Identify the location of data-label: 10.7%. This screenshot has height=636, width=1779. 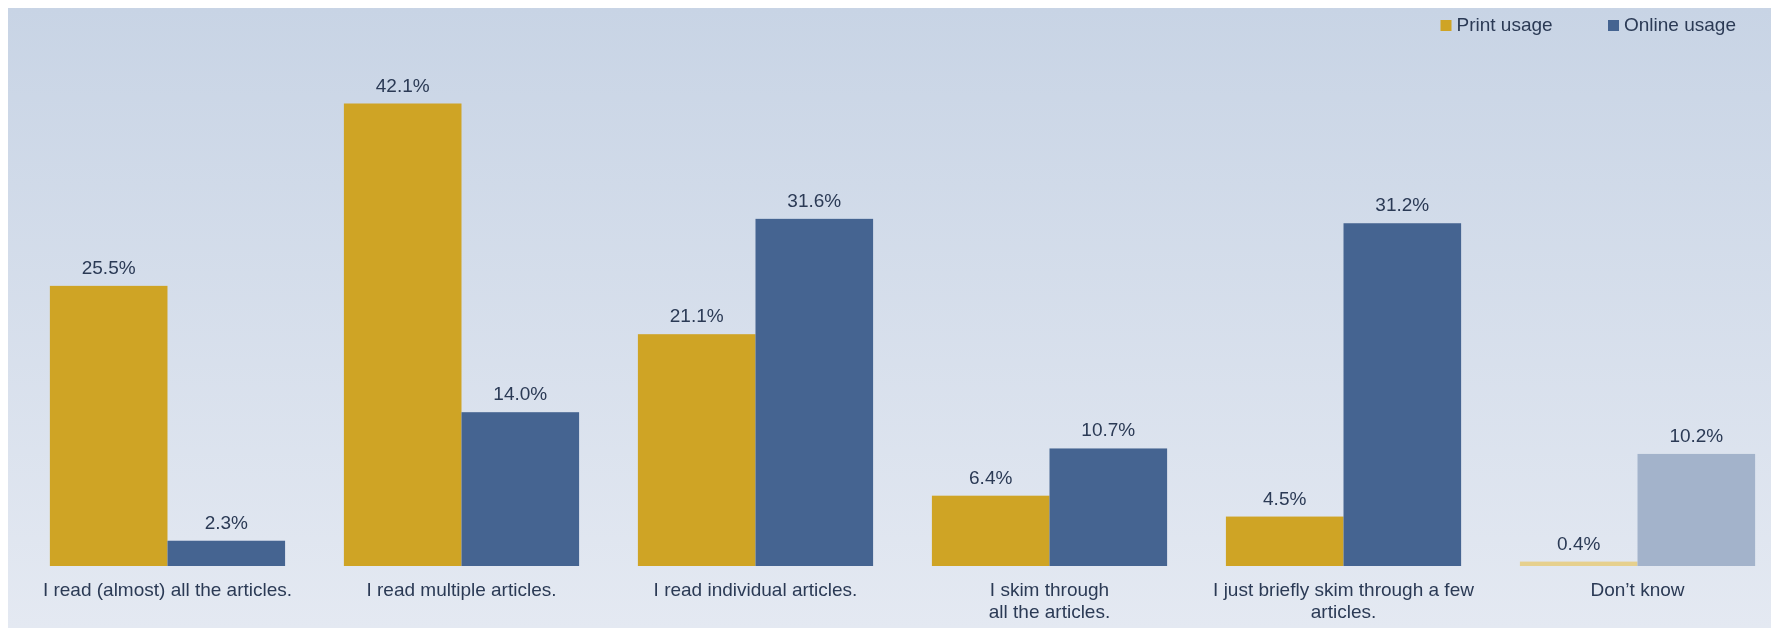
(1108, 430).